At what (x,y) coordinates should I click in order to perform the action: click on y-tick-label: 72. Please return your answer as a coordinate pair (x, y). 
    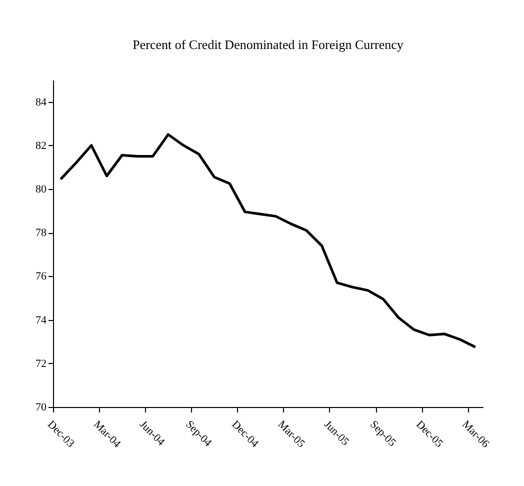
    Looking at the image, I should click on (41, 364).